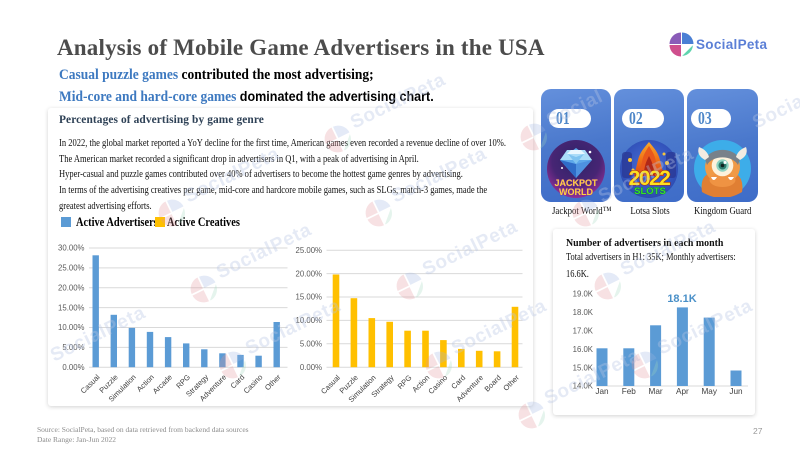  What do you see at coordinates (650, 178) in the screenshot?
I see `svg-text: 2022` at bounding box center [650, 178].